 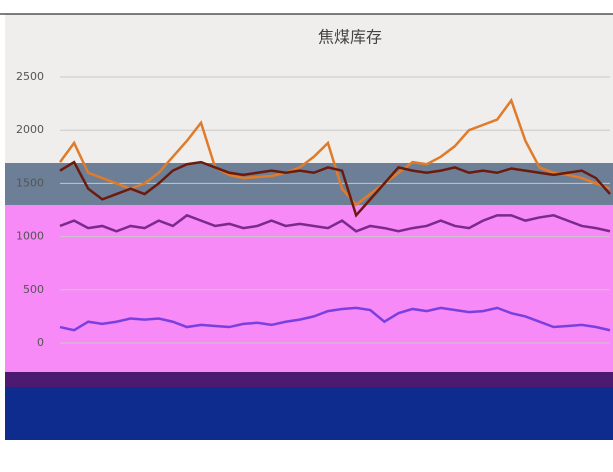 I want to click on y-tick-label: 500, so click(x=33, y=289).